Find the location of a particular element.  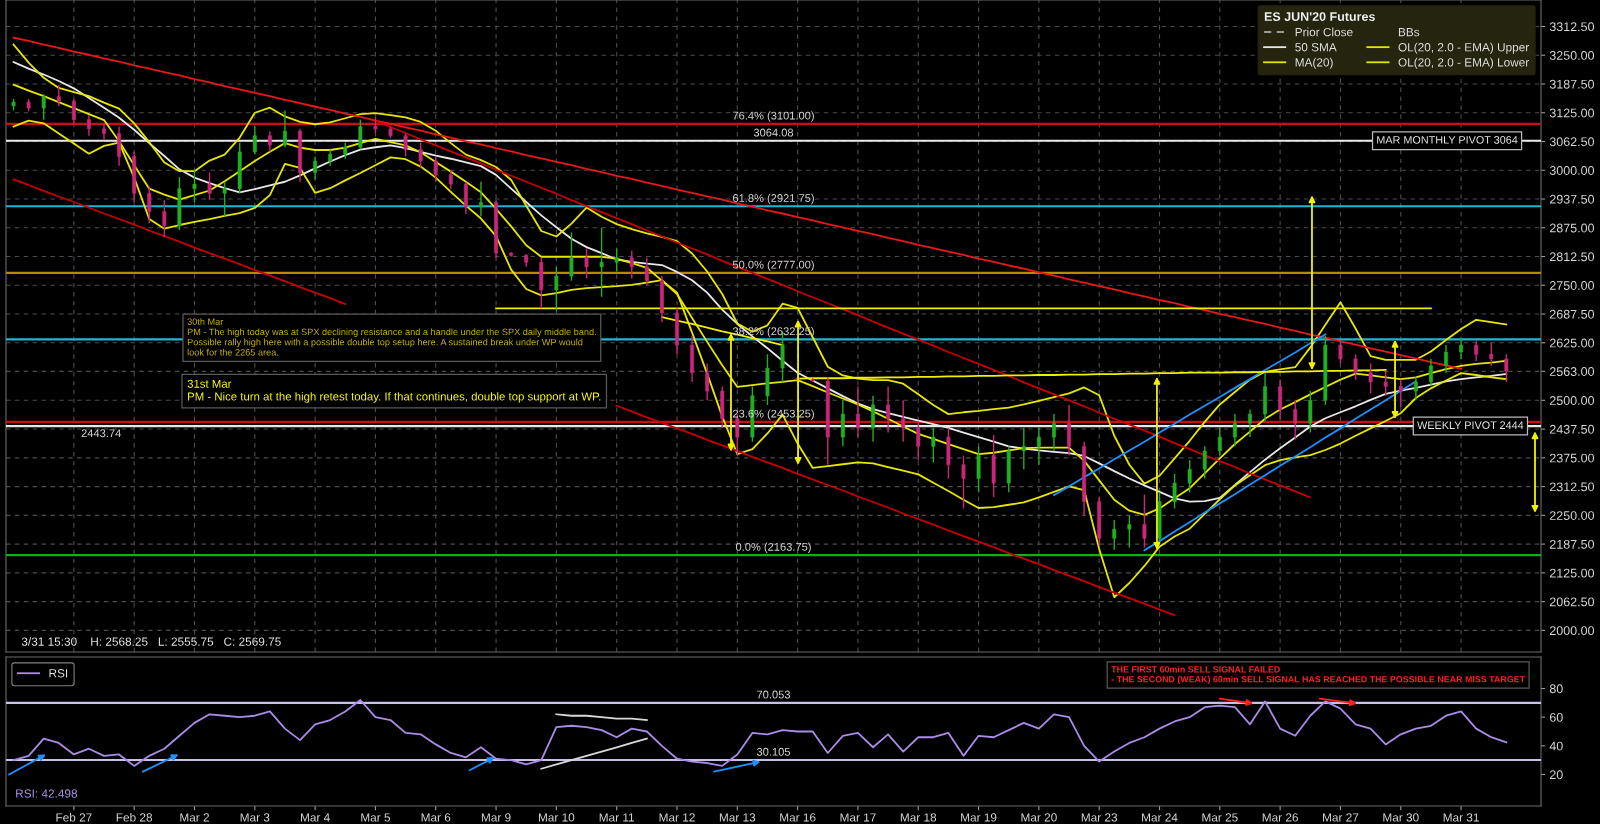

x-tick-label: Mar 23 is located at coordinates (1099, 817).